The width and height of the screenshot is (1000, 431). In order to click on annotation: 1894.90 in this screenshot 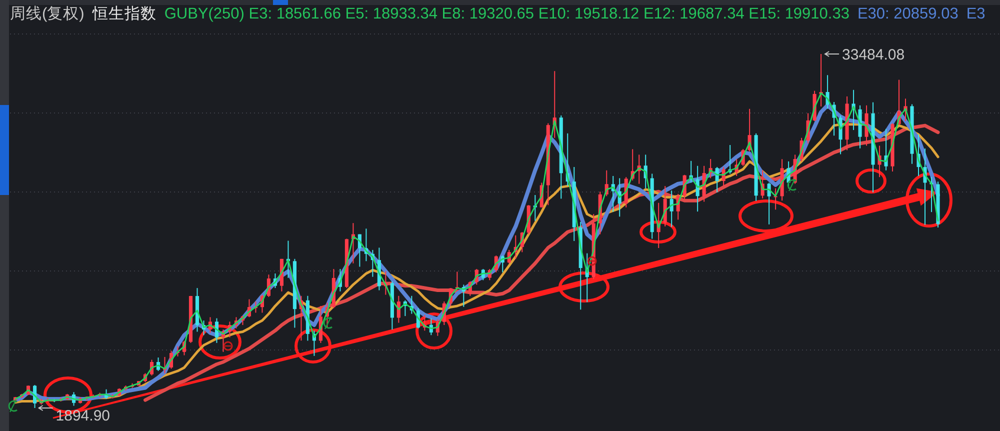, I will do `click(83, 415)`.